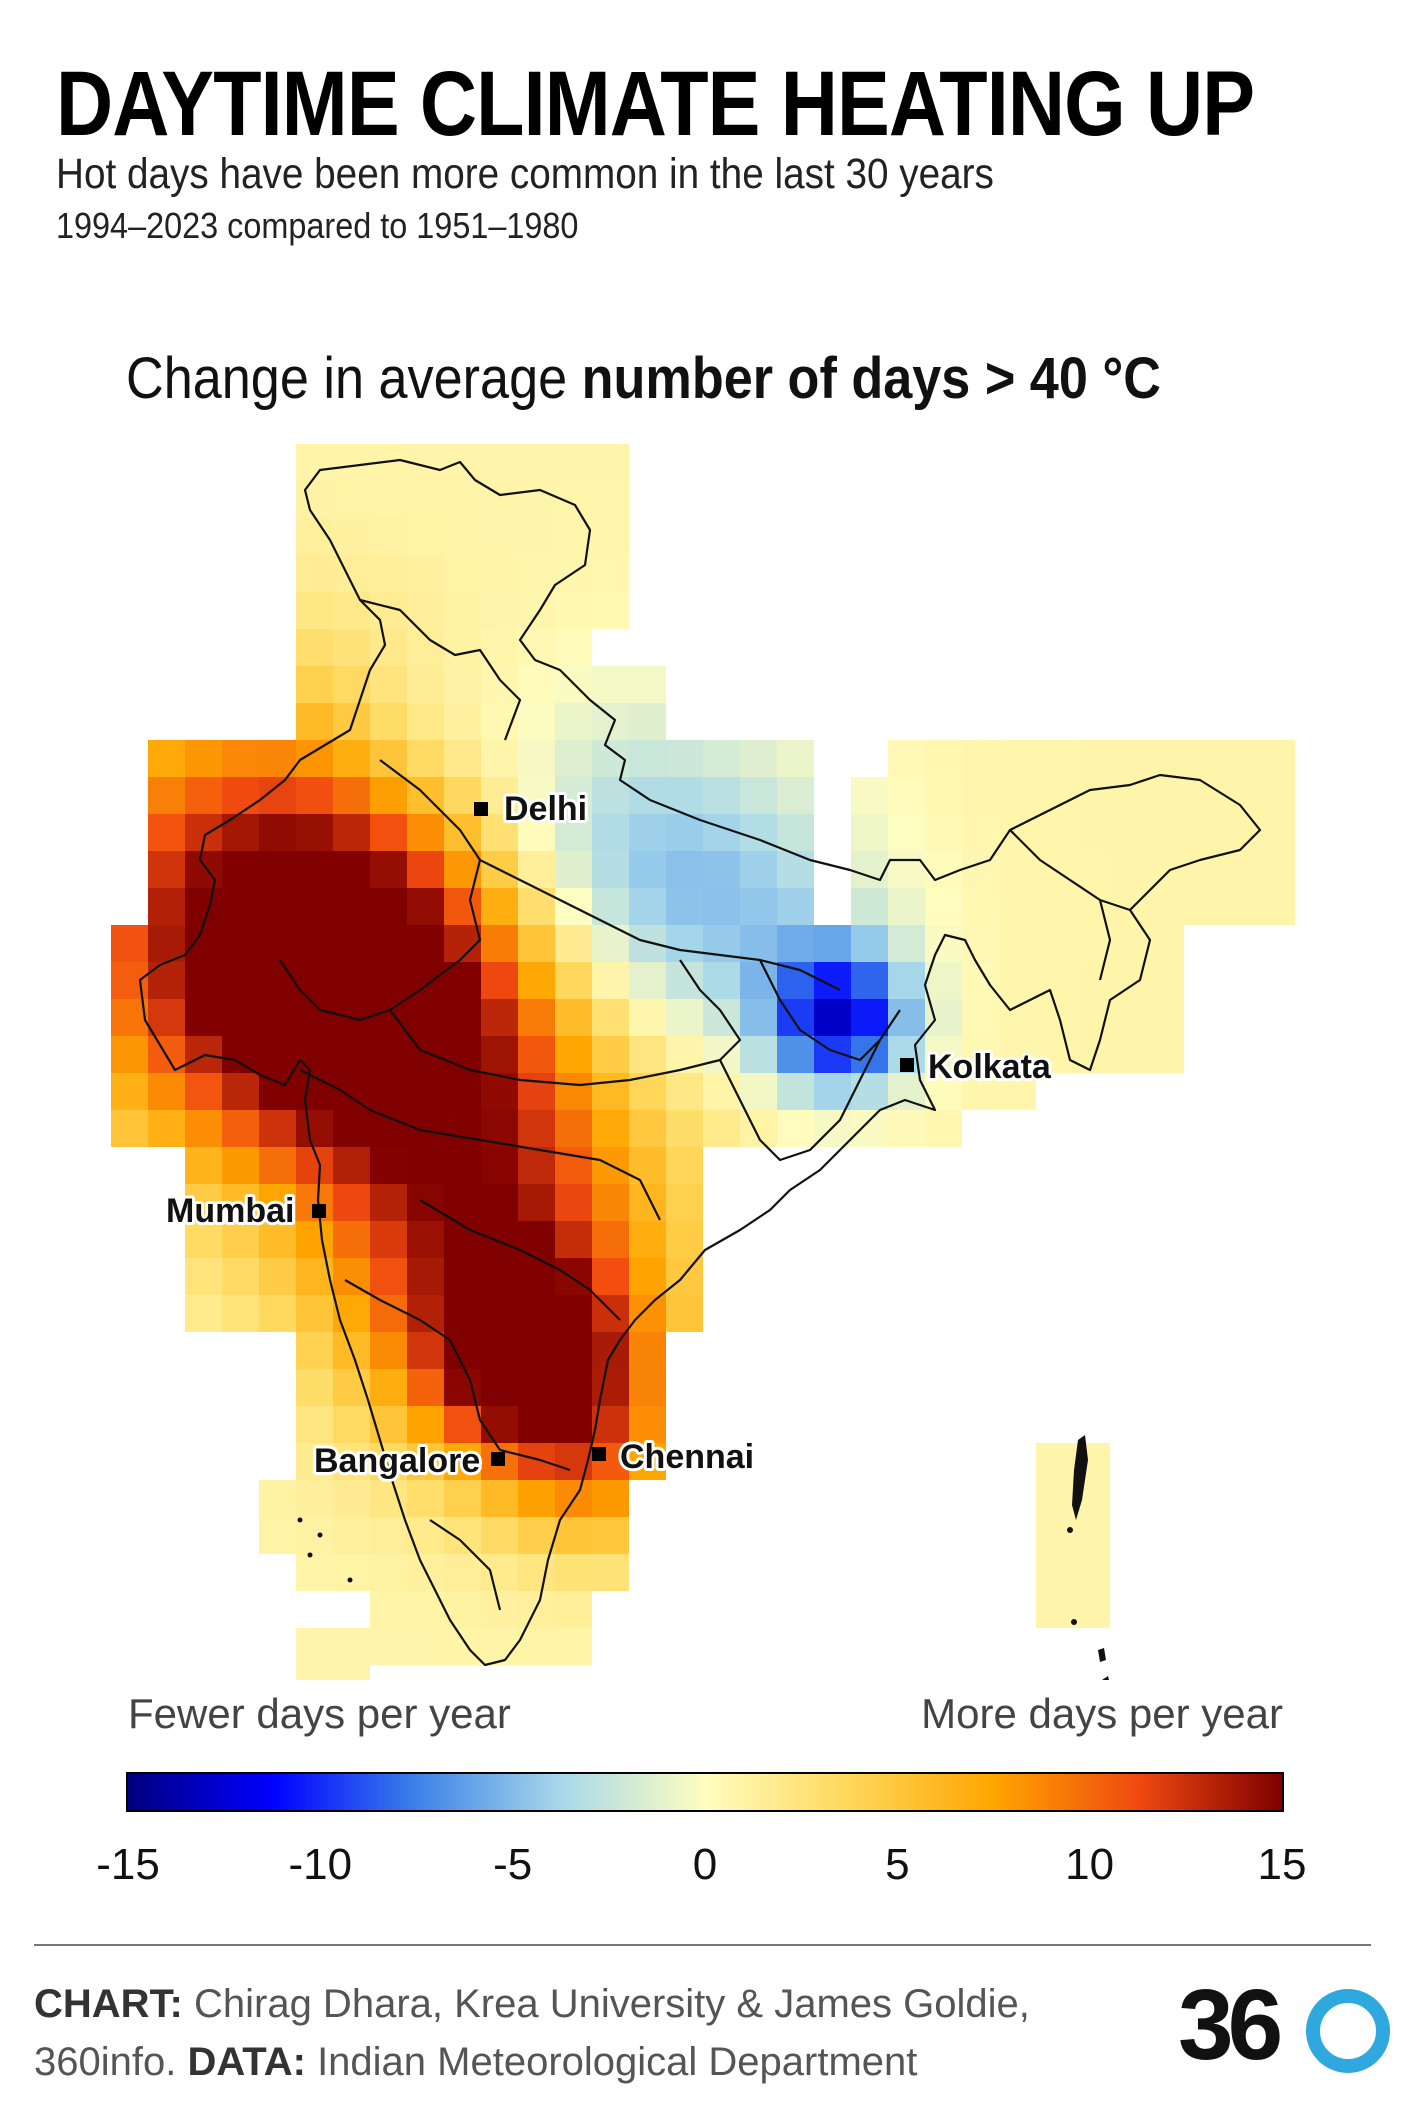 This screenshot has height=2124, width=1405. What do you see at coordinates (1070, 1530) in the screenshot?
I see `island-dot` at bounding box center [1070, 1530].